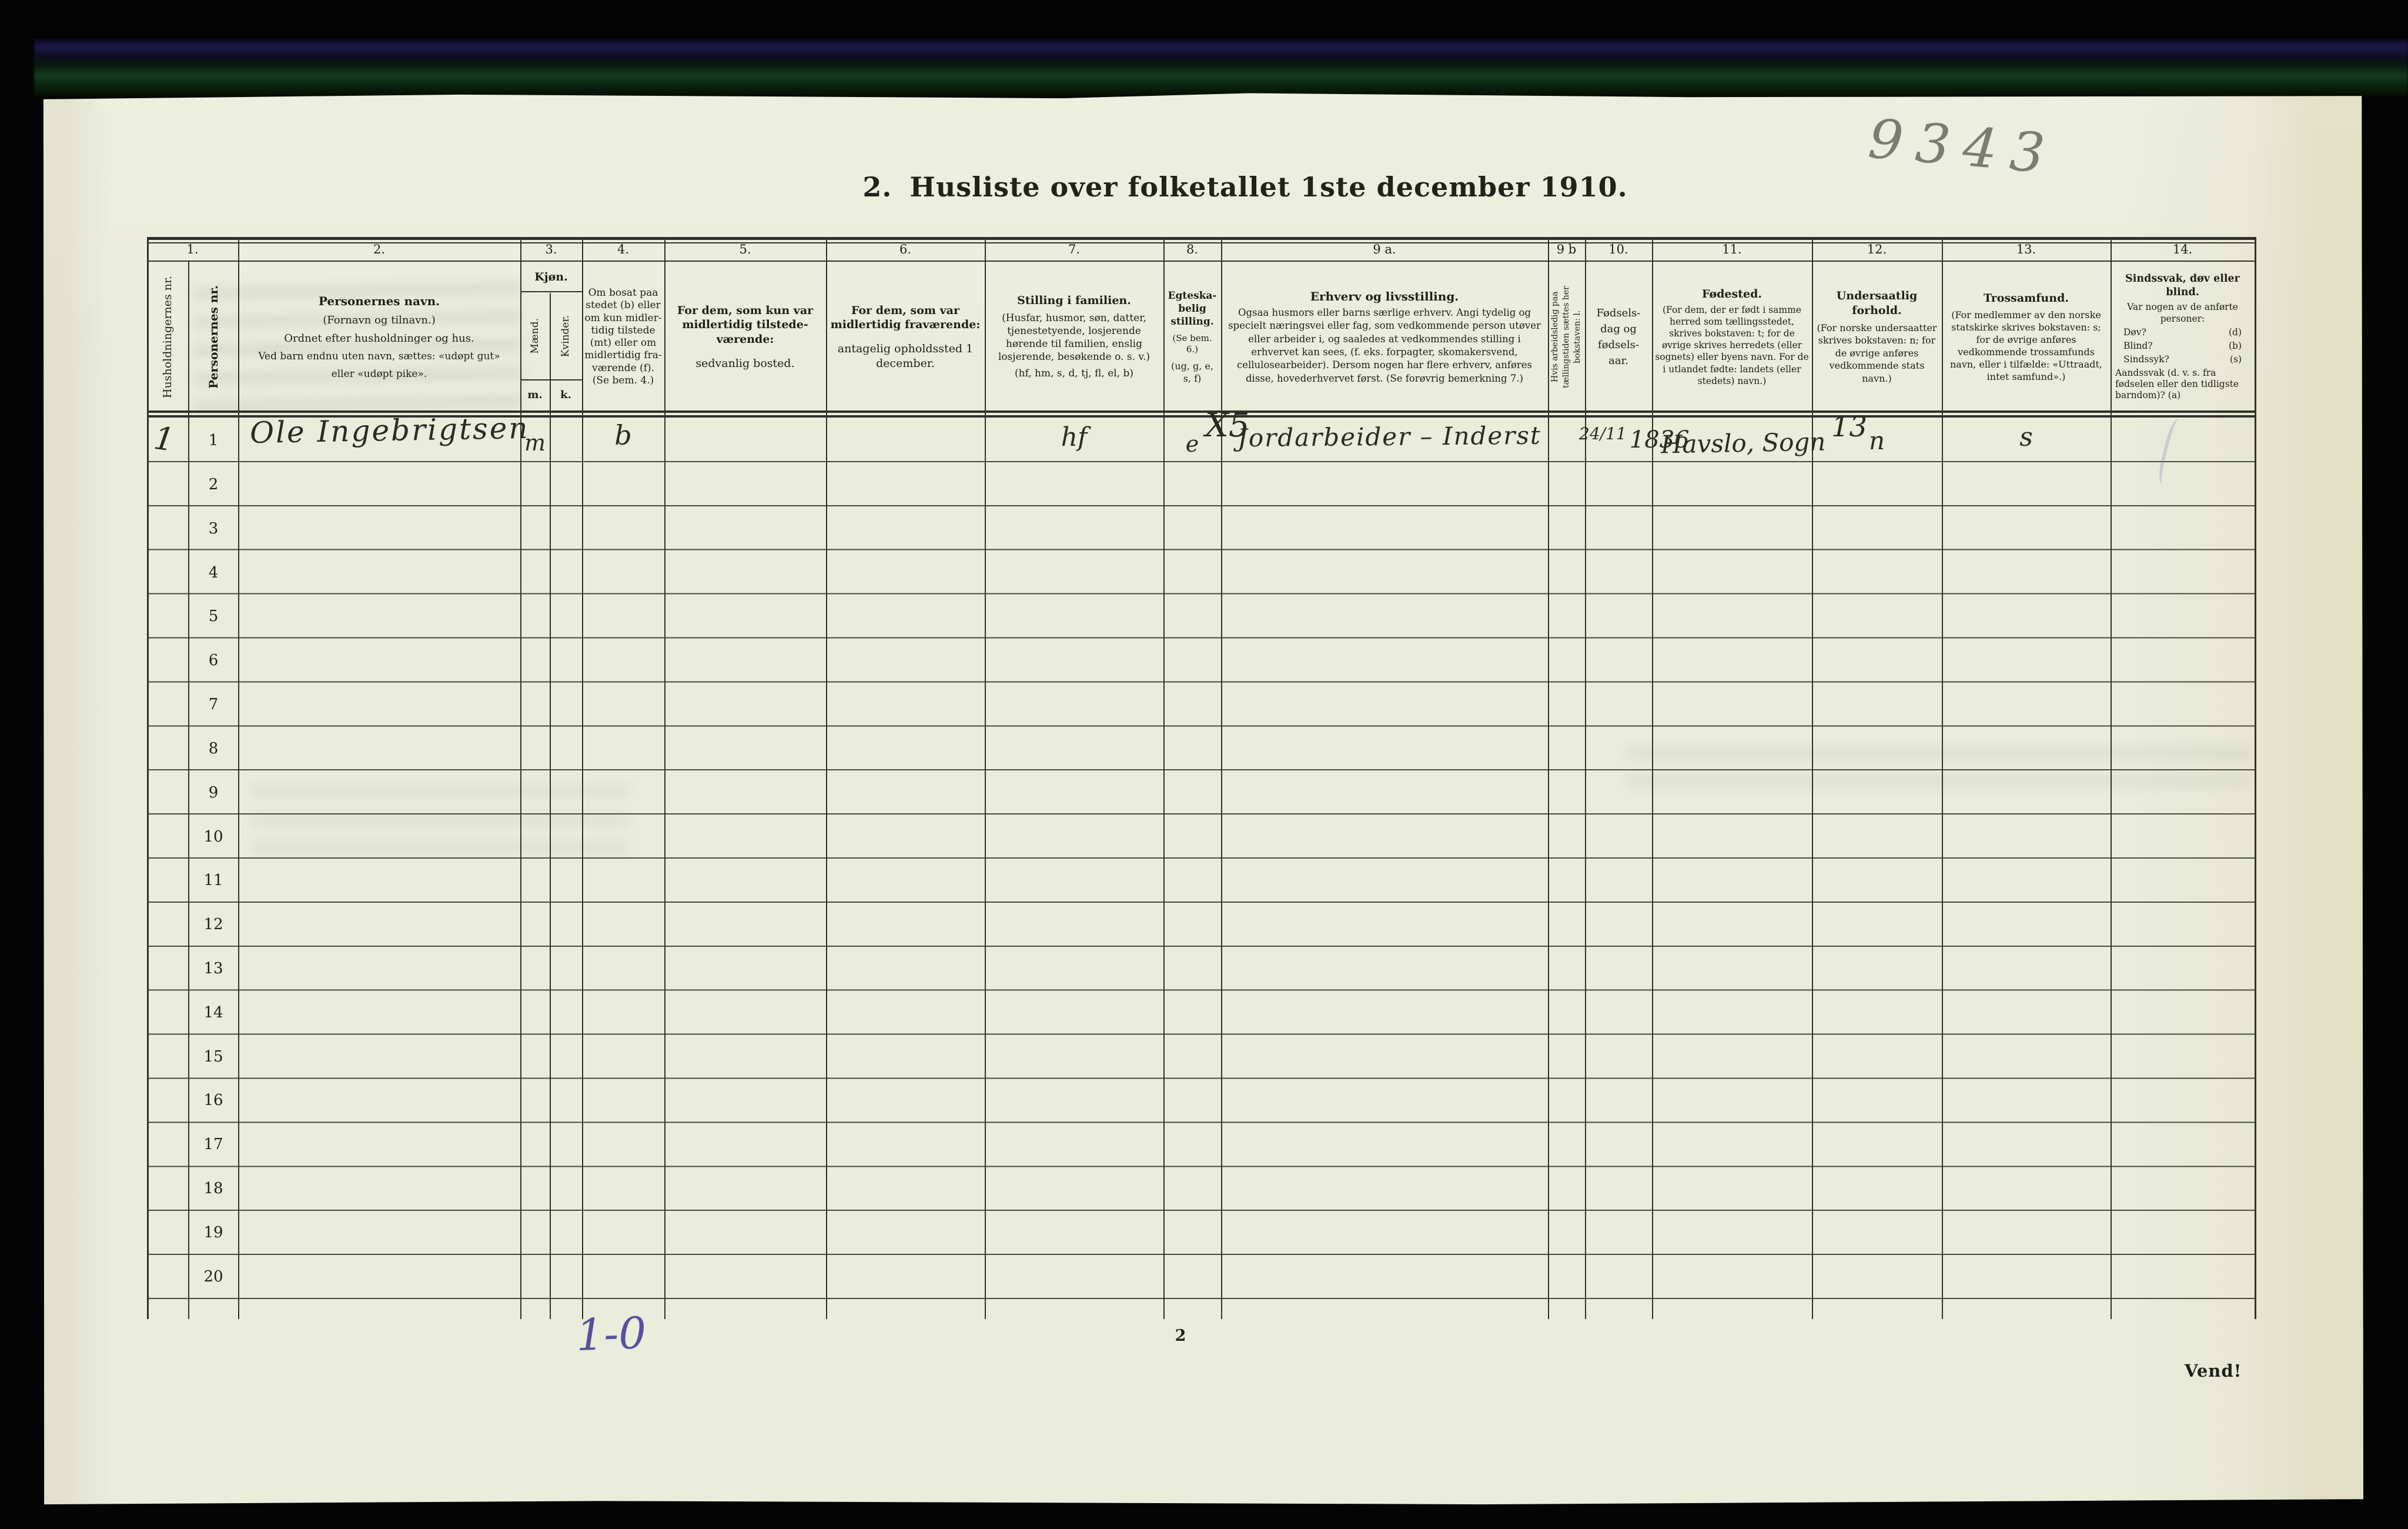 This screenshot has width=2408, height=1529. What do you see at coordinates (213, 836) in the screenshot?
I see `row-number: 10` at bounding box center [213, 836].